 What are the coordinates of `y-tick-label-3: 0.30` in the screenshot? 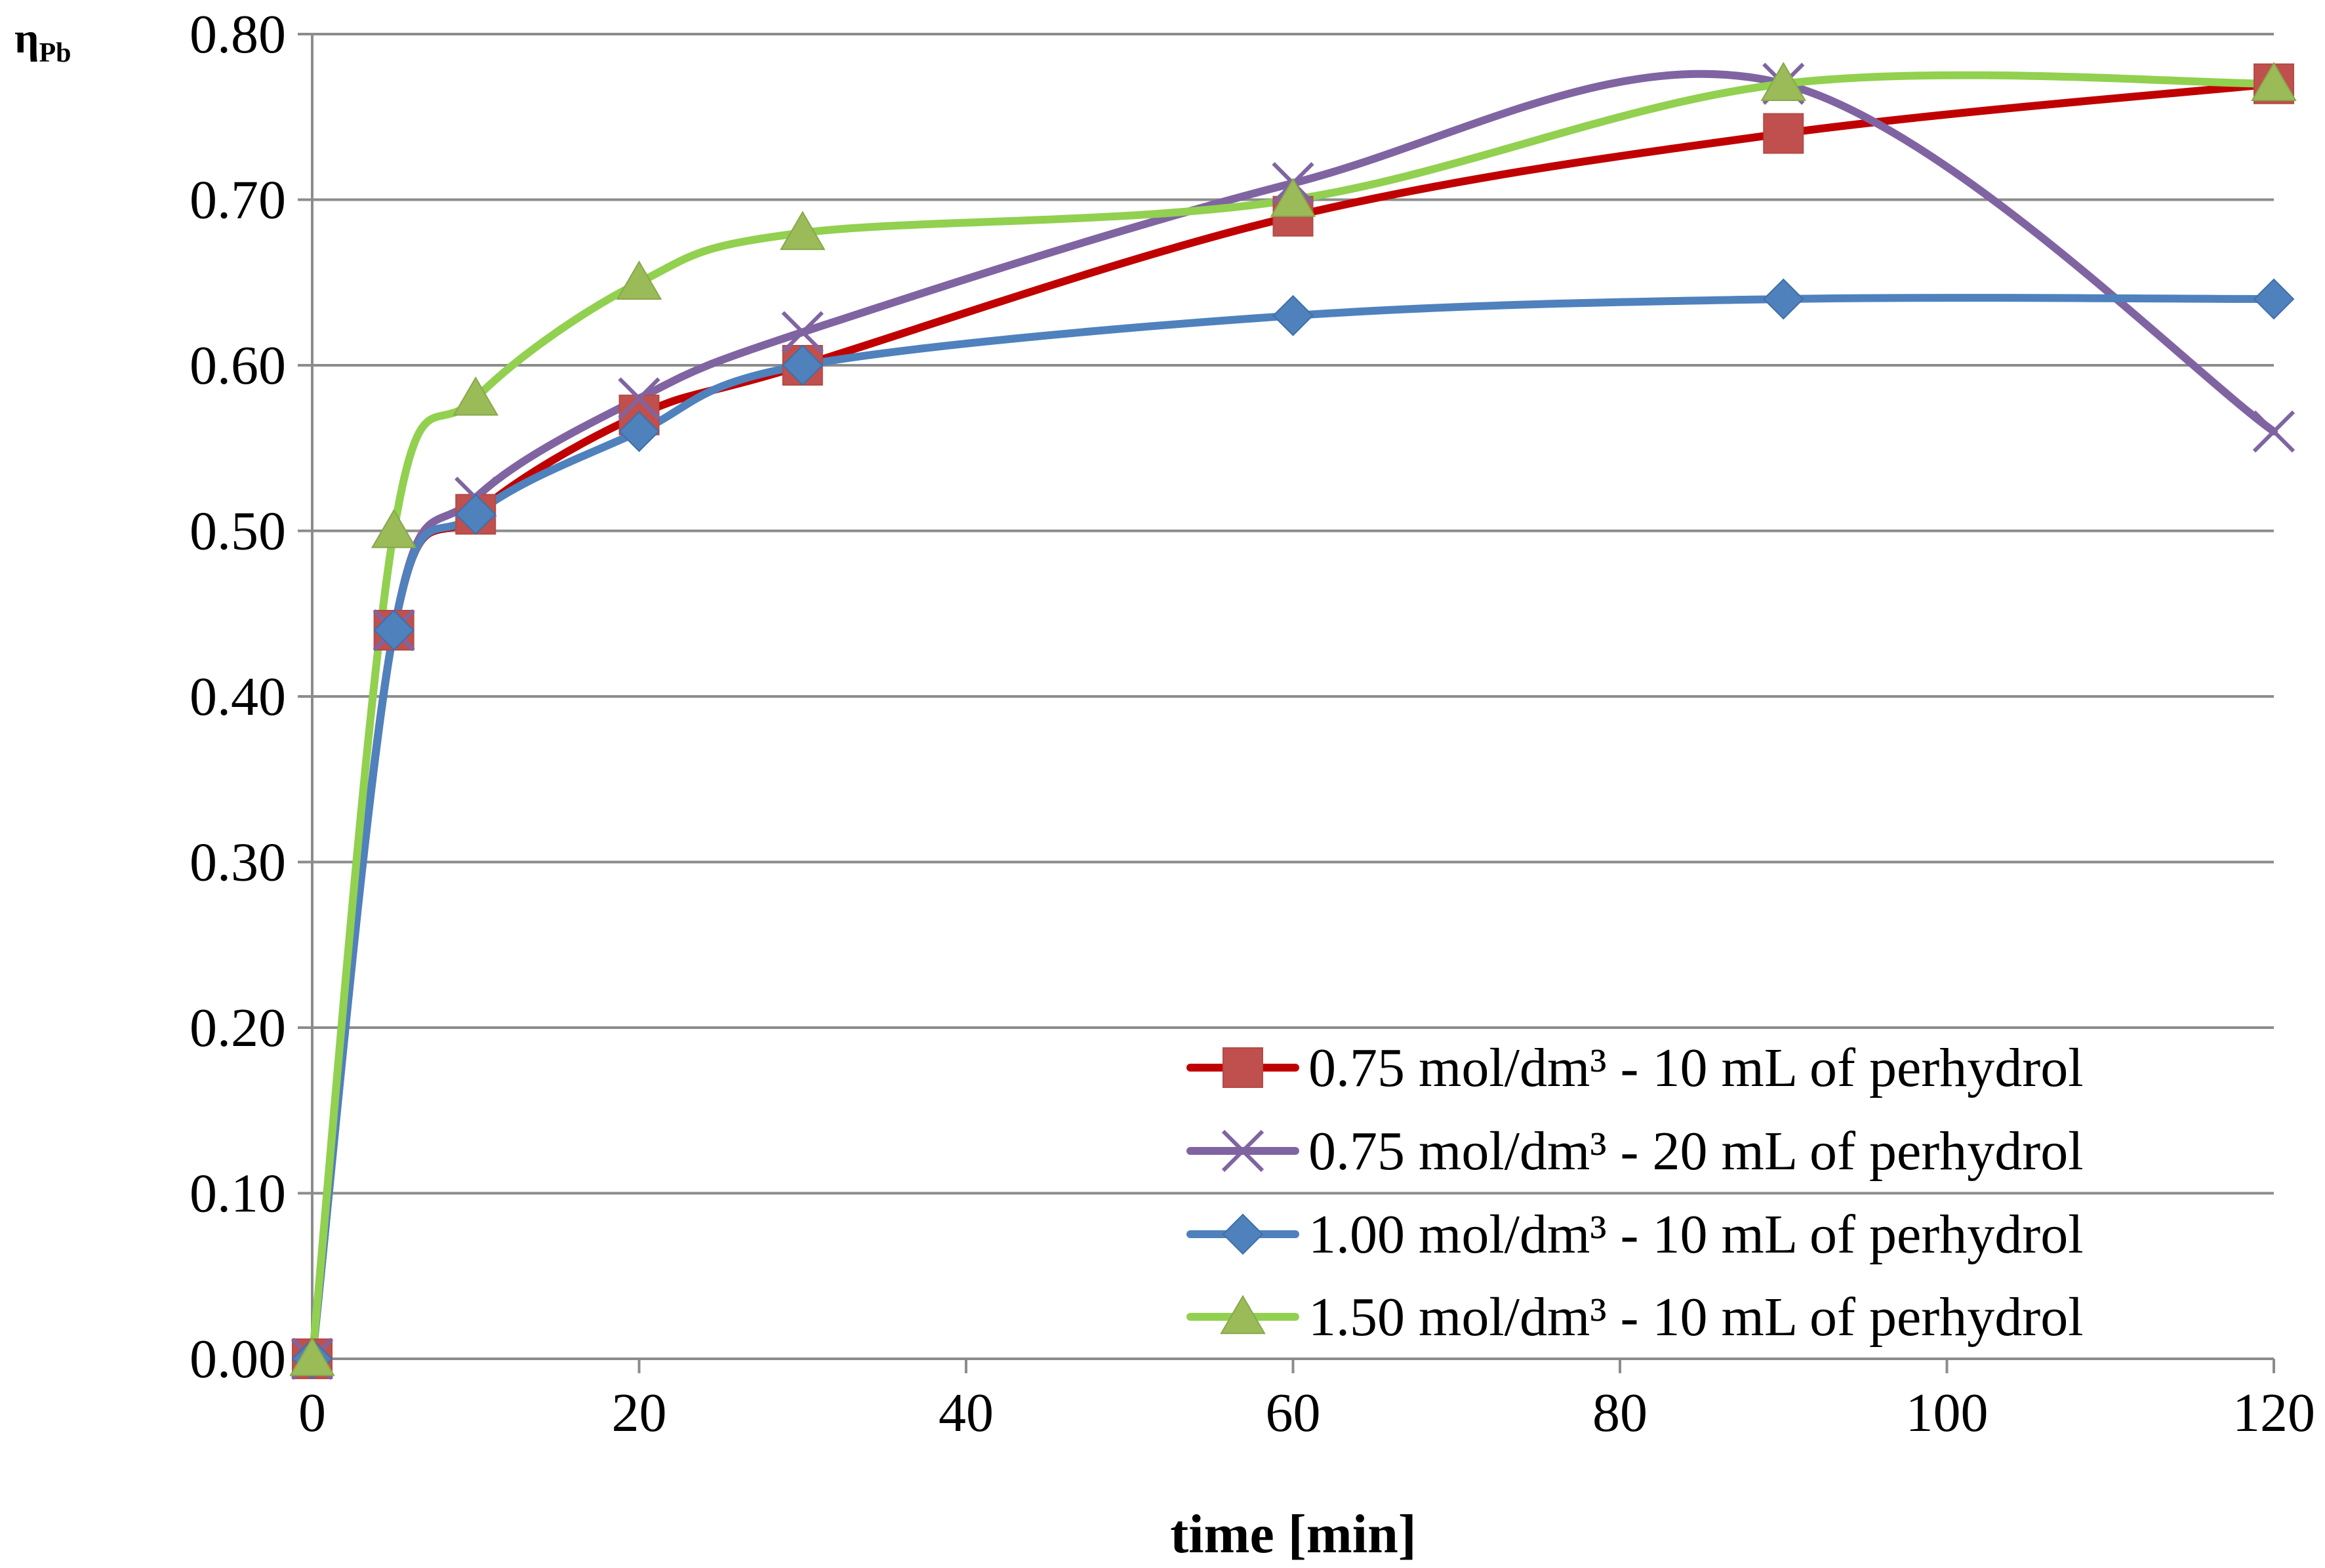 It's located at (238, 862).